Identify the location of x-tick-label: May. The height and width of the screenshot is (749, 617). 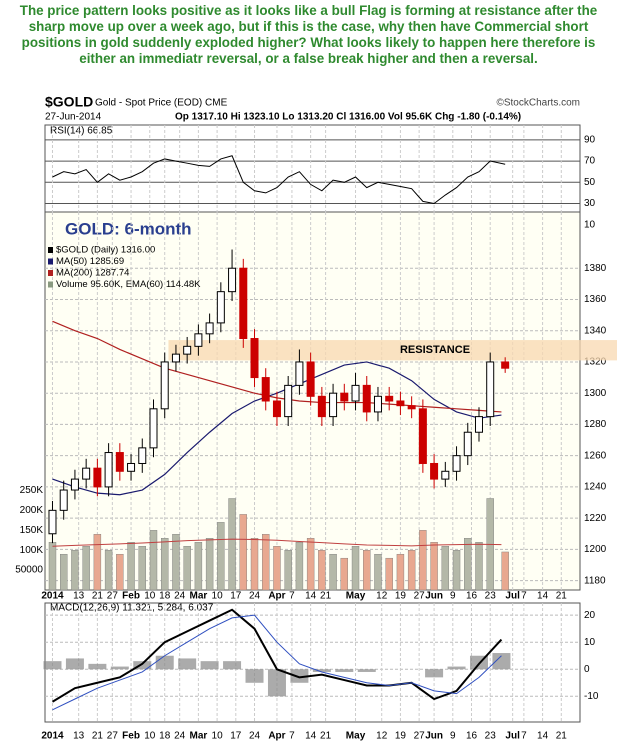
(356, 596).